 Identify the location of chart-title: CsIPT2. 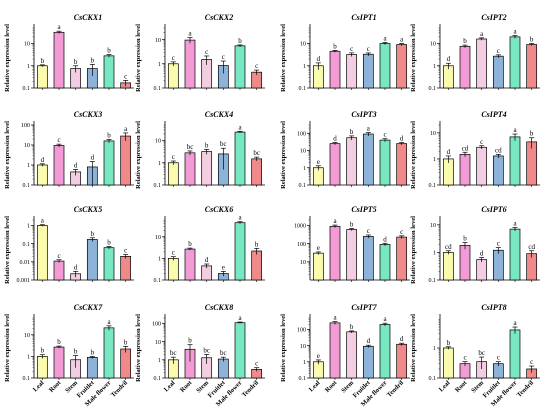
(493, 17).